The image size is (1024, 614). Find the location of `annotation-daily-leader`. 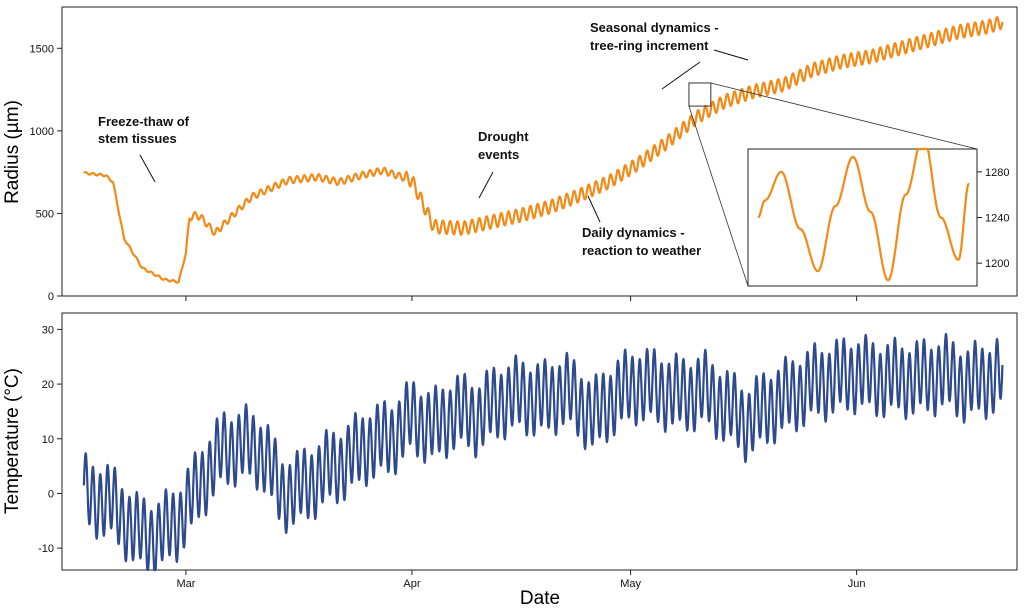

annotation-daily-leader is located at coordinates (594, 209).